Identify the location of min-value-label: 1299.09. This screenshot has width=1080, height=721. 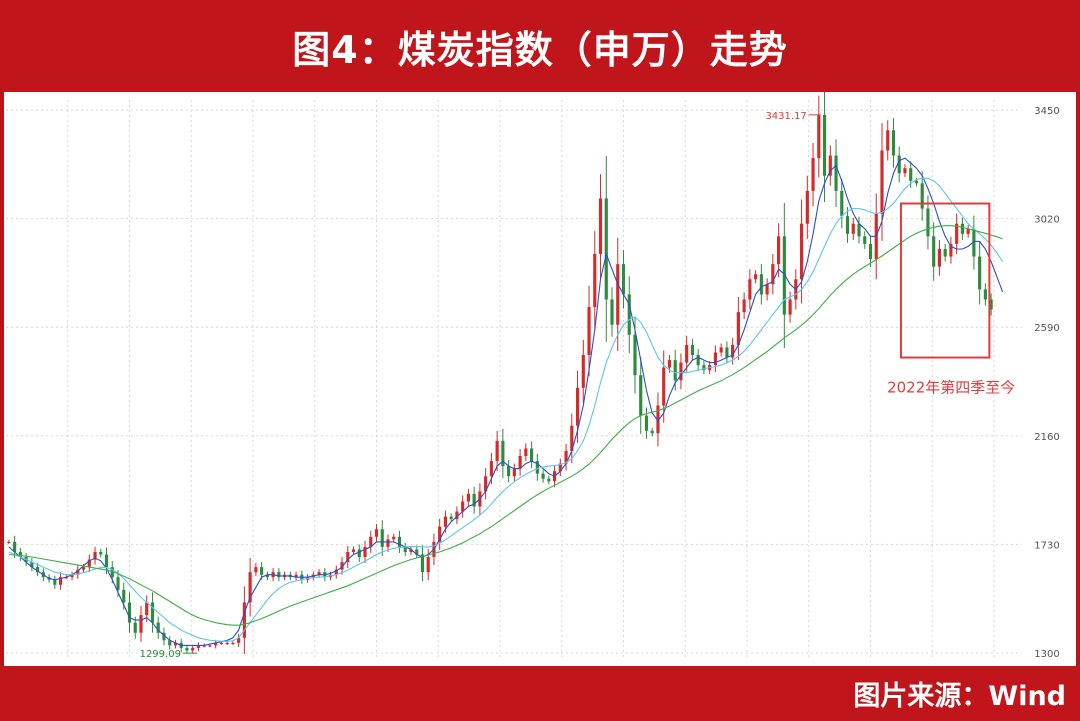
(160, 654).